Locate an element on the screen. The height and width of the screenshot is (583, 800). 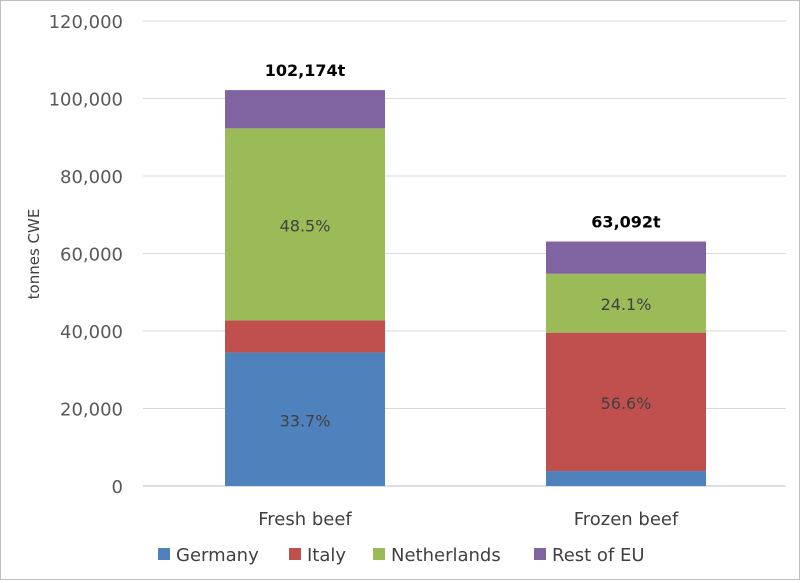
y-tick-label: 80,000 is located at coordinates (91, 177).